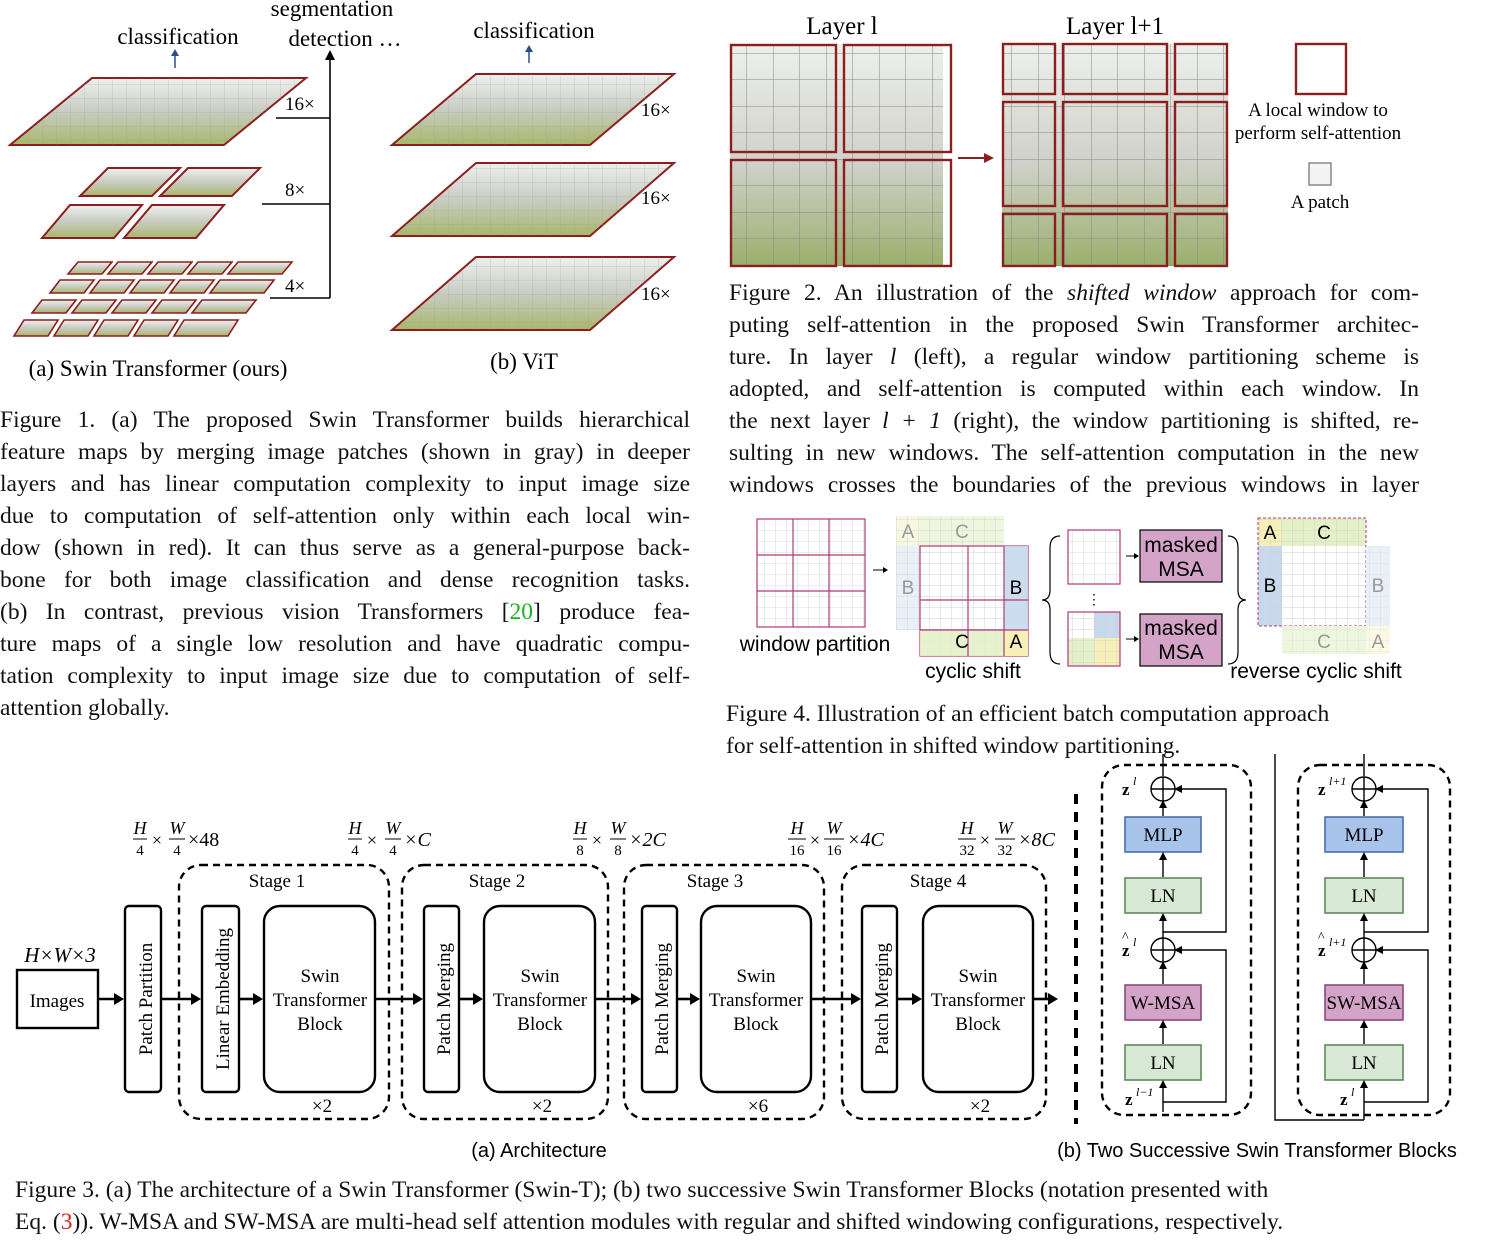 This screenshot has height=1242, width=1488. What do you see at coordinates (322, 1106) in the screenshot?
I see `stage-1-repeat: ×2` at bounding box center [322, 1106].